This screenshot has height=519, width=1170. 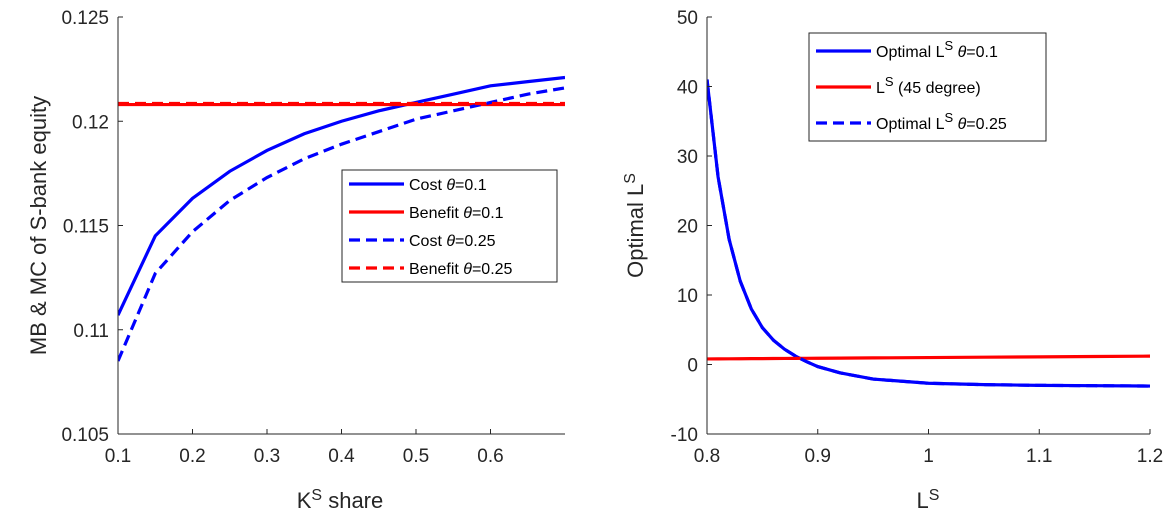 What do you see at coordinates (118, 456) in the screenshot?
I see `x-tick-label: 0.1` at bounding box center [118, 456].